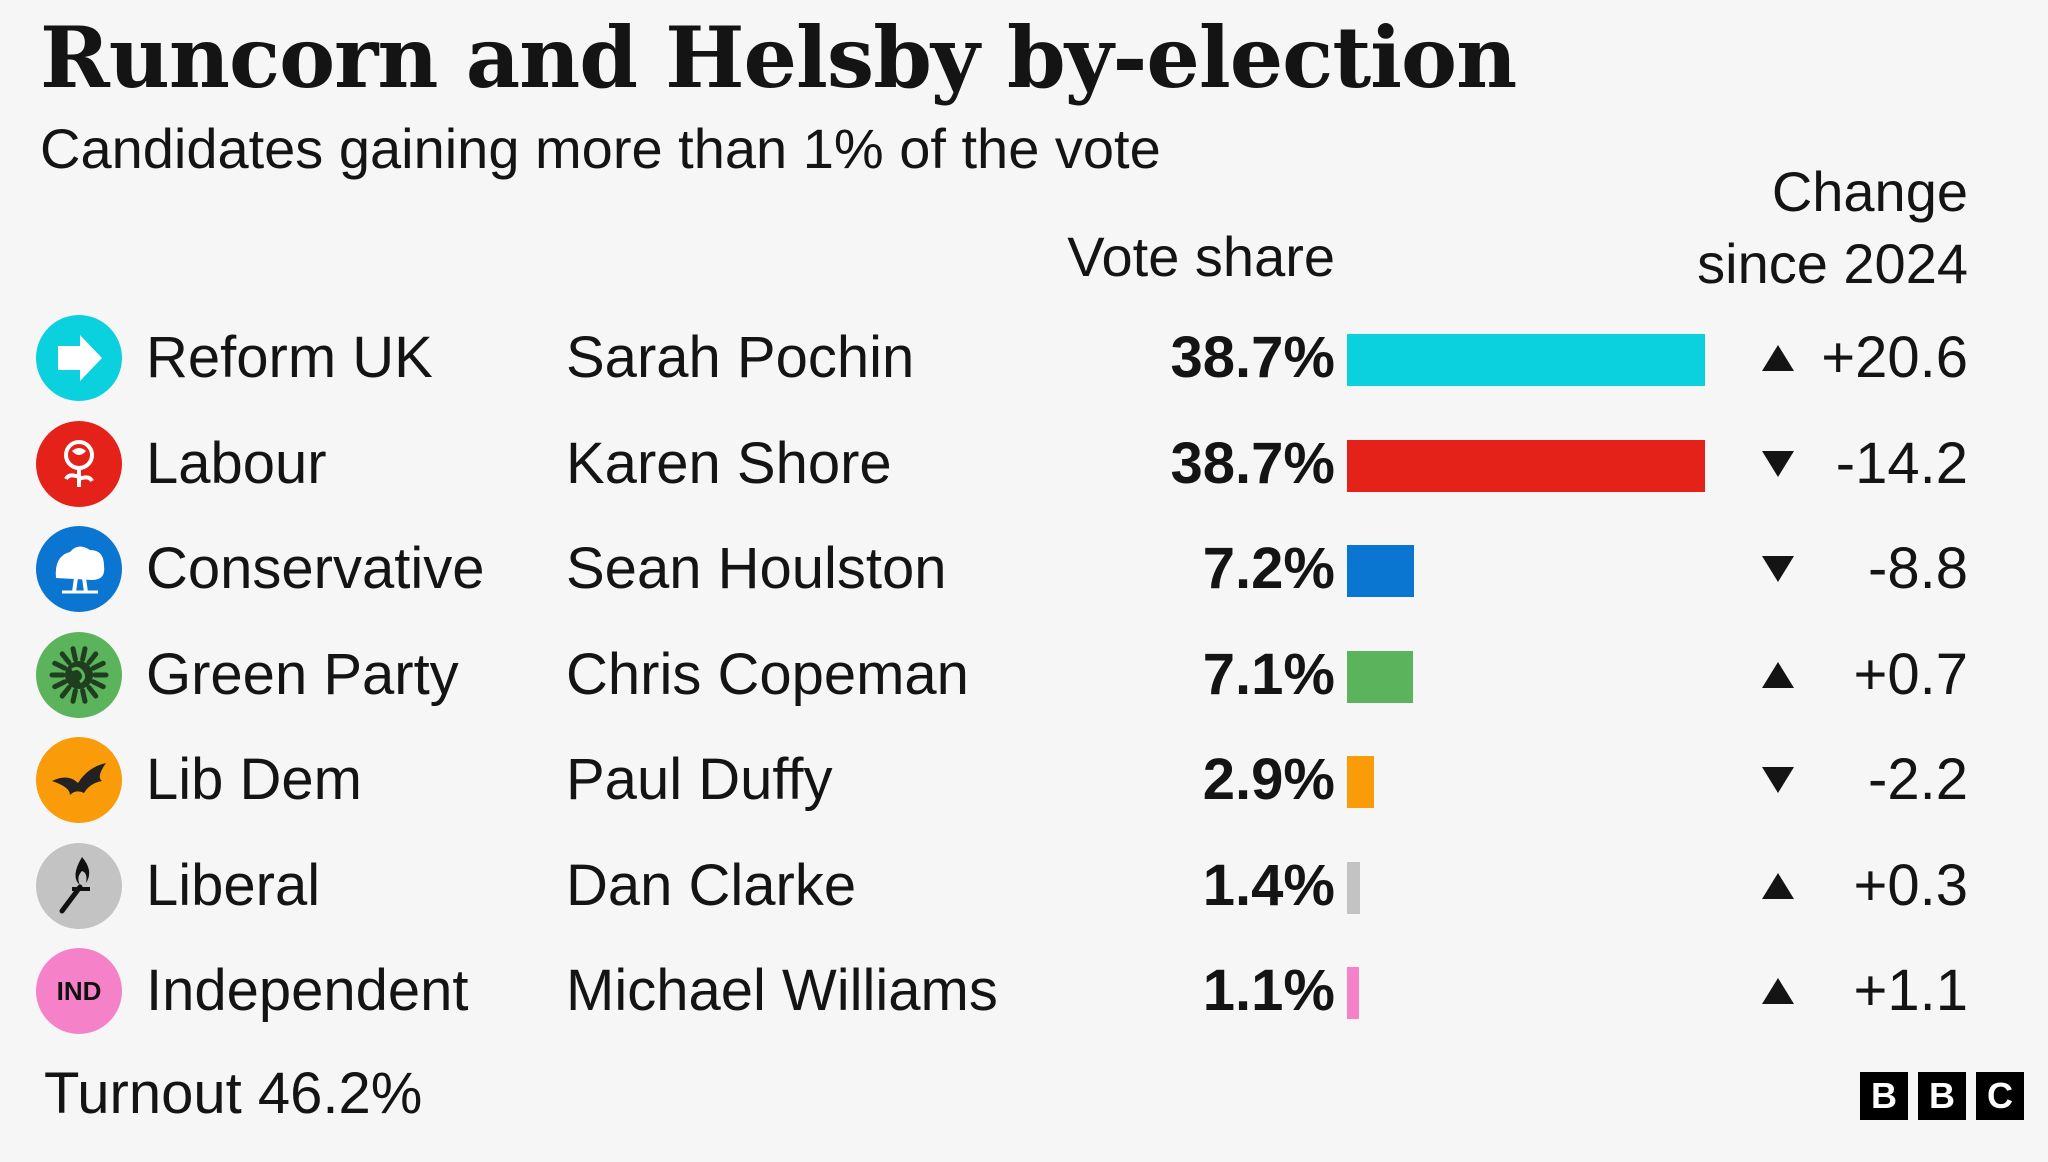  Describe the element at coordinates (1918, 568) in the screenshot. I see `change-label: -8.8` at that location.